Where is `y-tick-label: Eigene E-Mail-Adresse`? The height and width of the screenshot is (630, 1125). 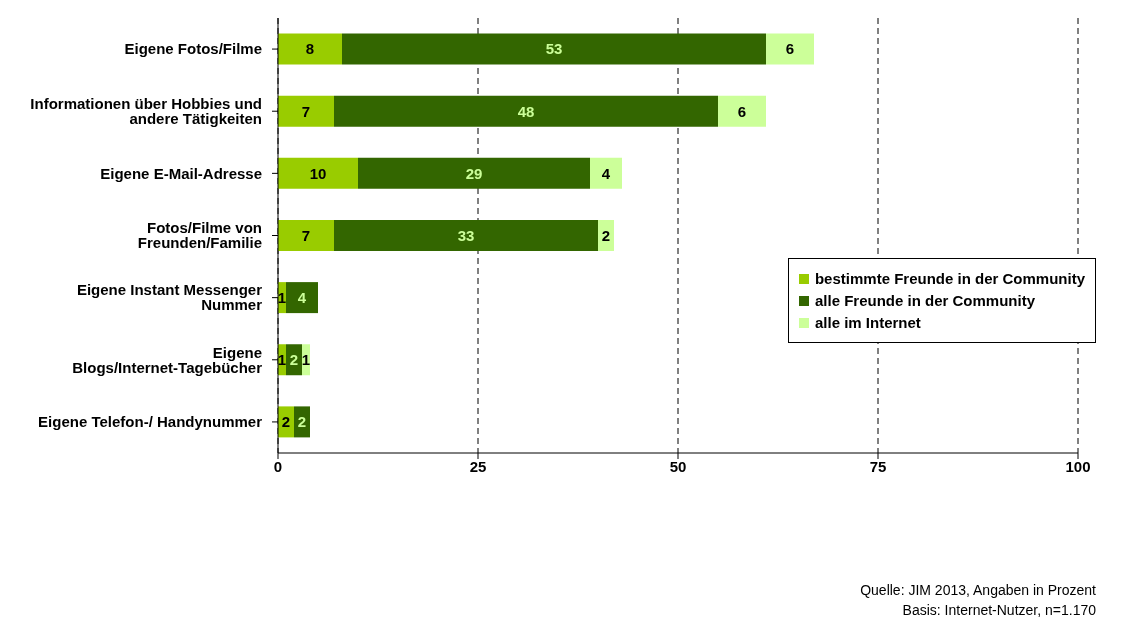 y-tick-label: Eigene E-Mail-Adresse is located at coordinates (181, 173).